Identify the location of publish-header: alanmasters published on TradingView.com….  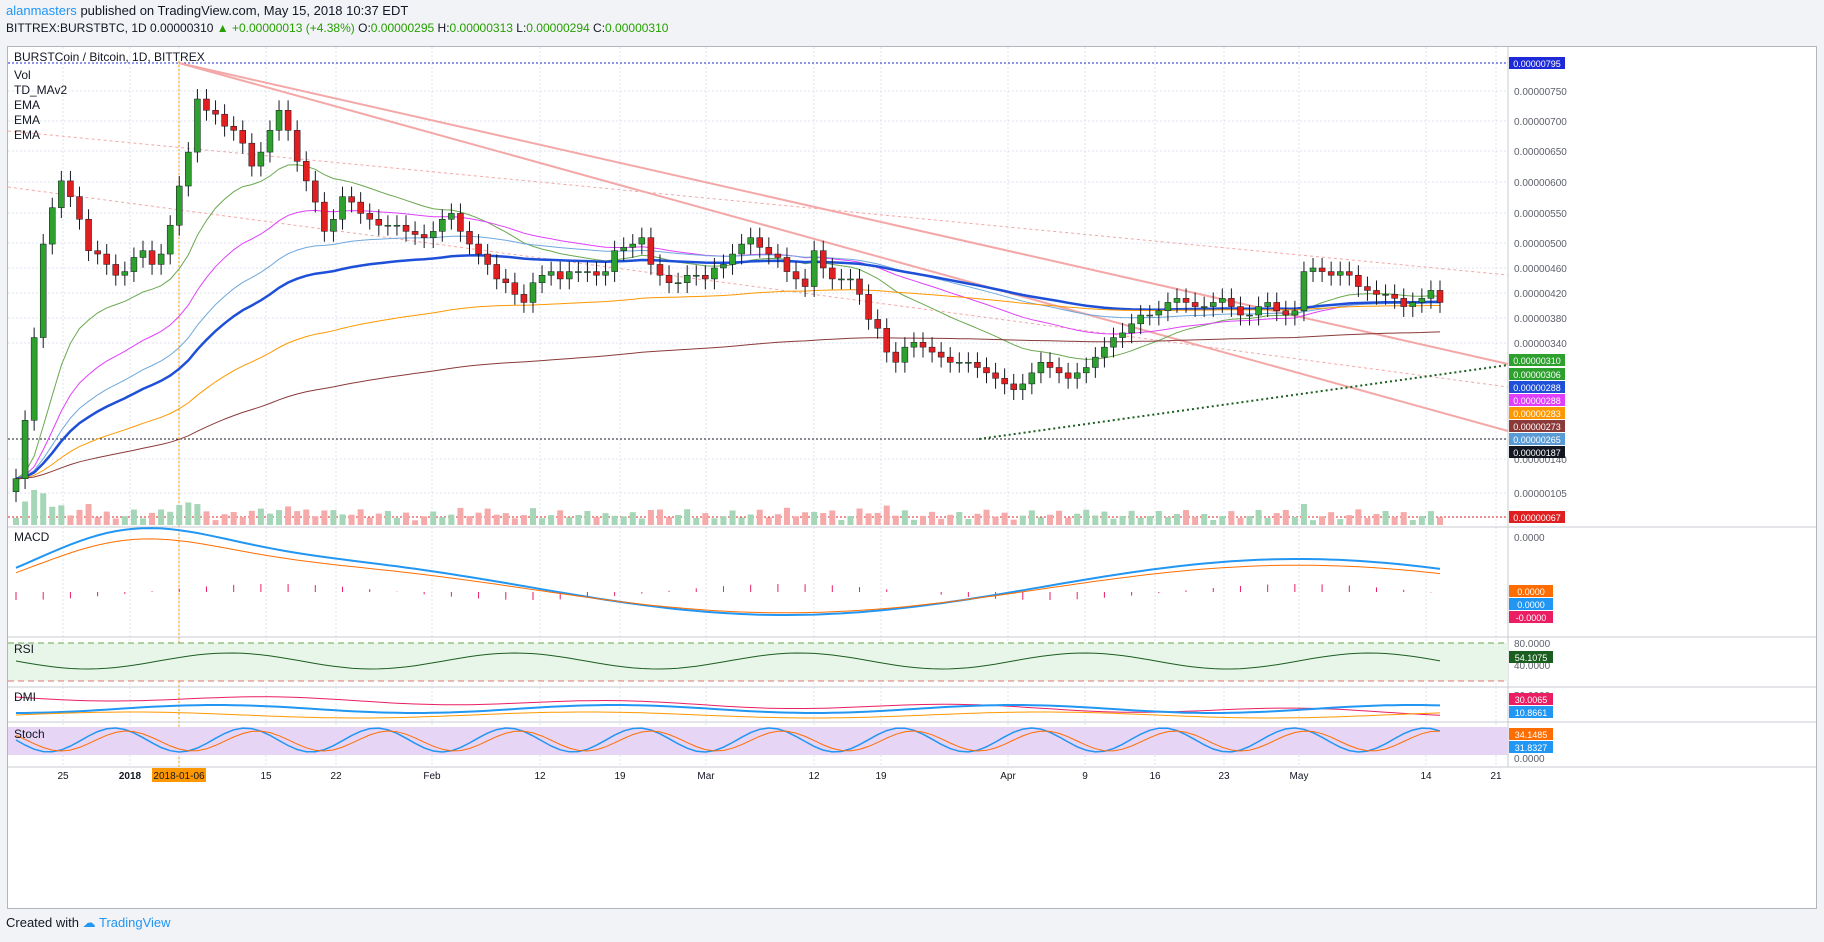
(912, 20).